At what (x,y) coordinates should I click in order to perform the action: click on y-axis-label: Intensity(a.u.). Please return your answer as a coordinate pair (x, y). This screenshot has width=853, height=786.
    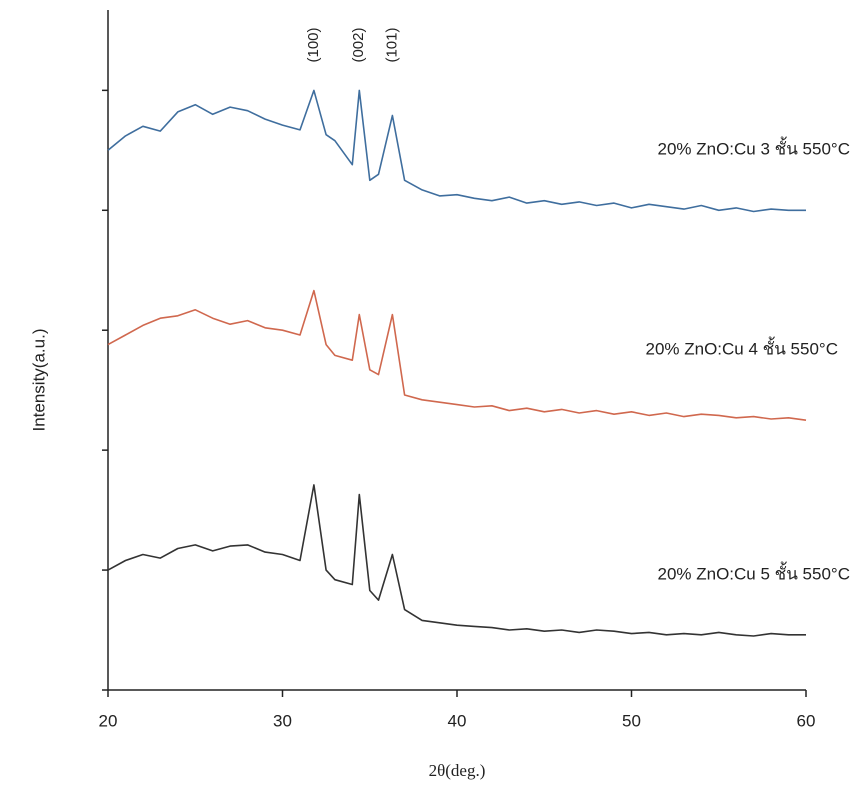
    Looking at the image, I should click on (38, 380).